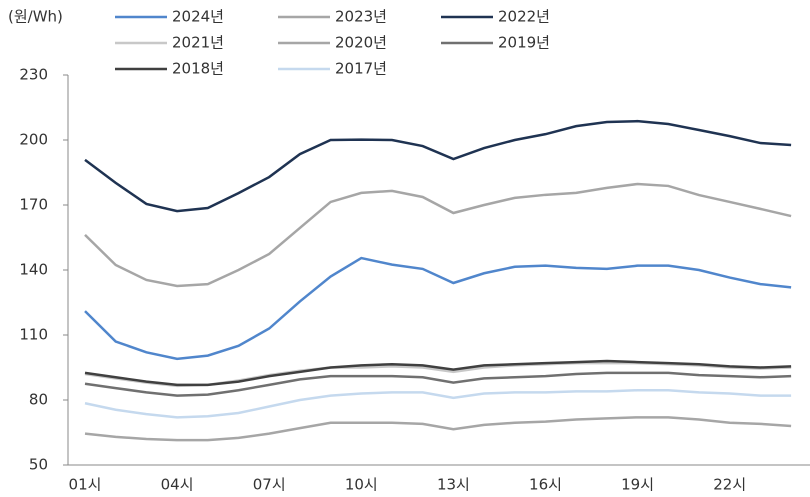 Image resolution: width=810 pixels, height=497 pixels. I want to click on y-tick-label: 230, so click(33, 75).